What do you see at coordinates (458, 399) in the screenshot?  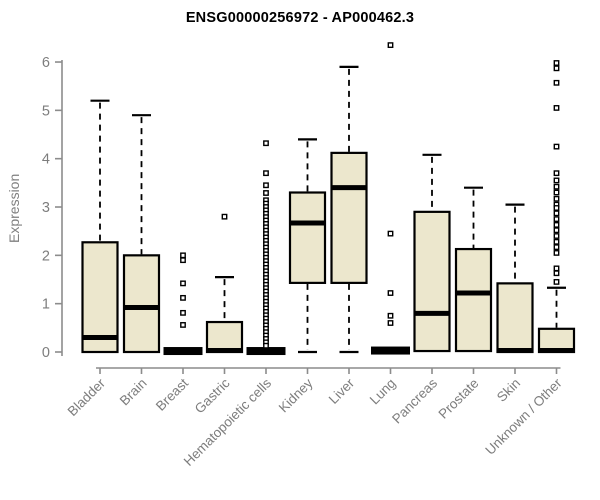 I see `x-tick-label-prostate: Prostate` at bounding box center [458, 399].